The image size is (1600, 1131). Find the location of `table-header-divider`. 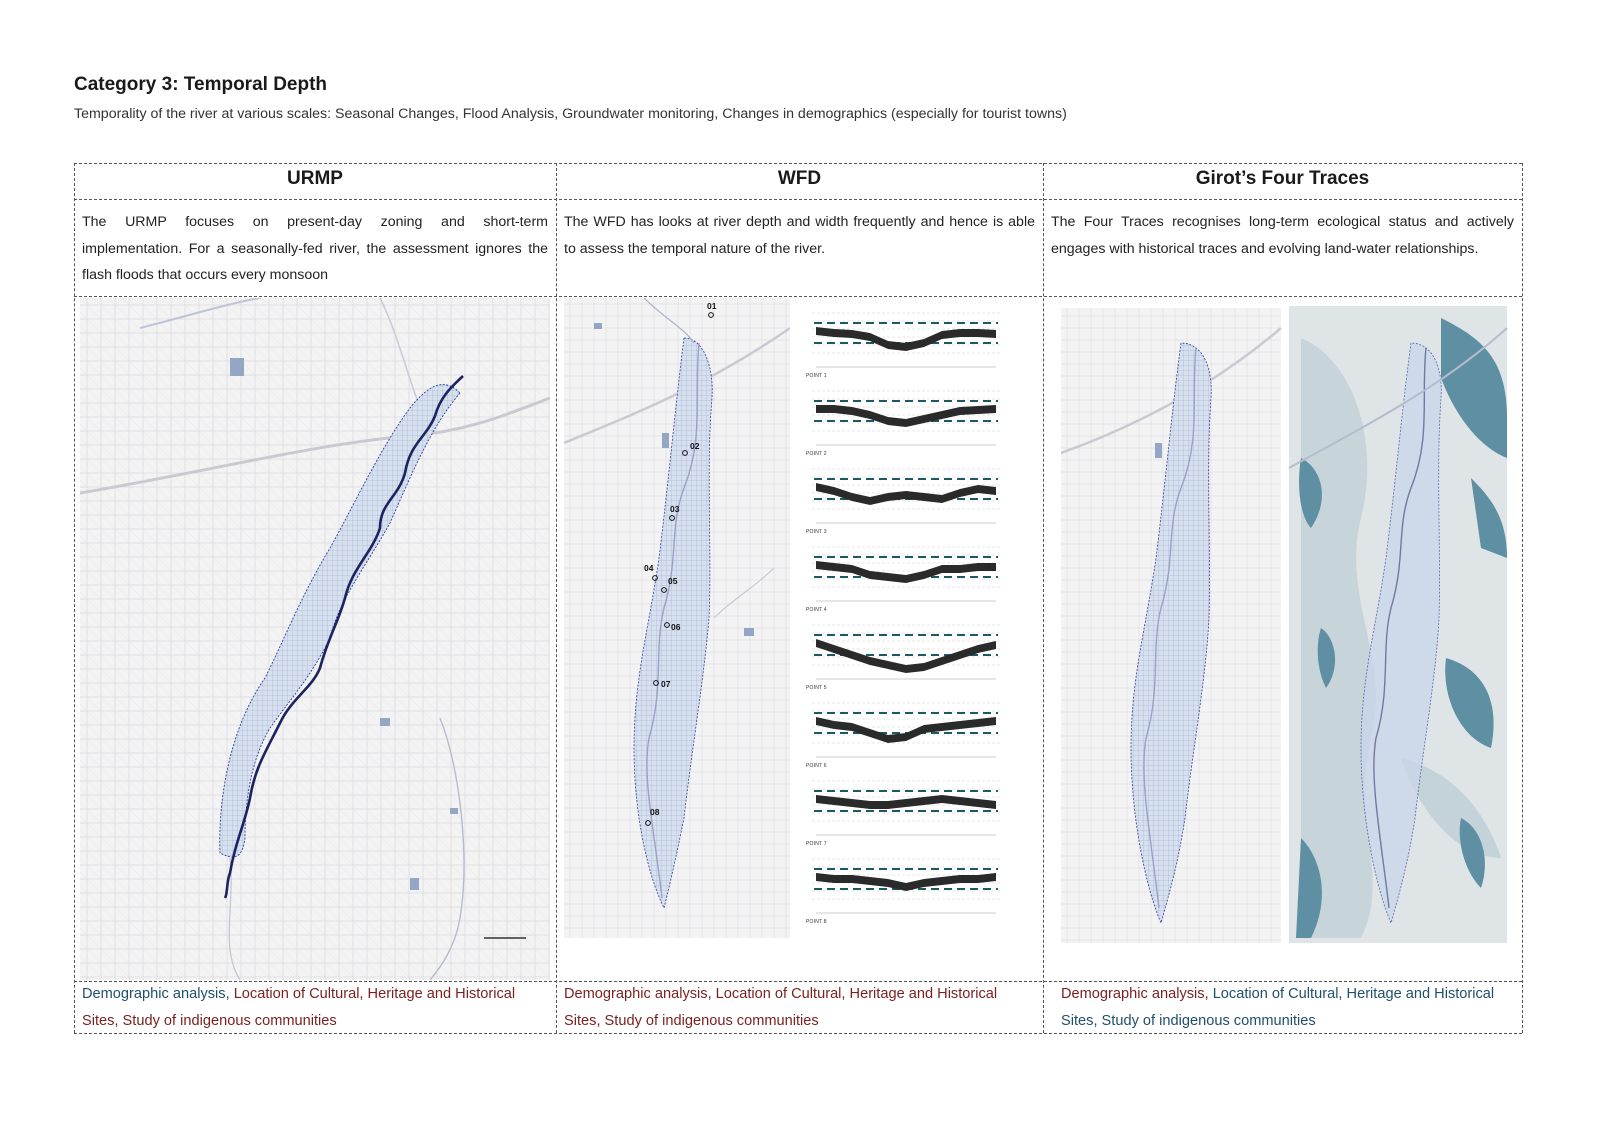

table-header-divider is located at coordinates (798, 199).